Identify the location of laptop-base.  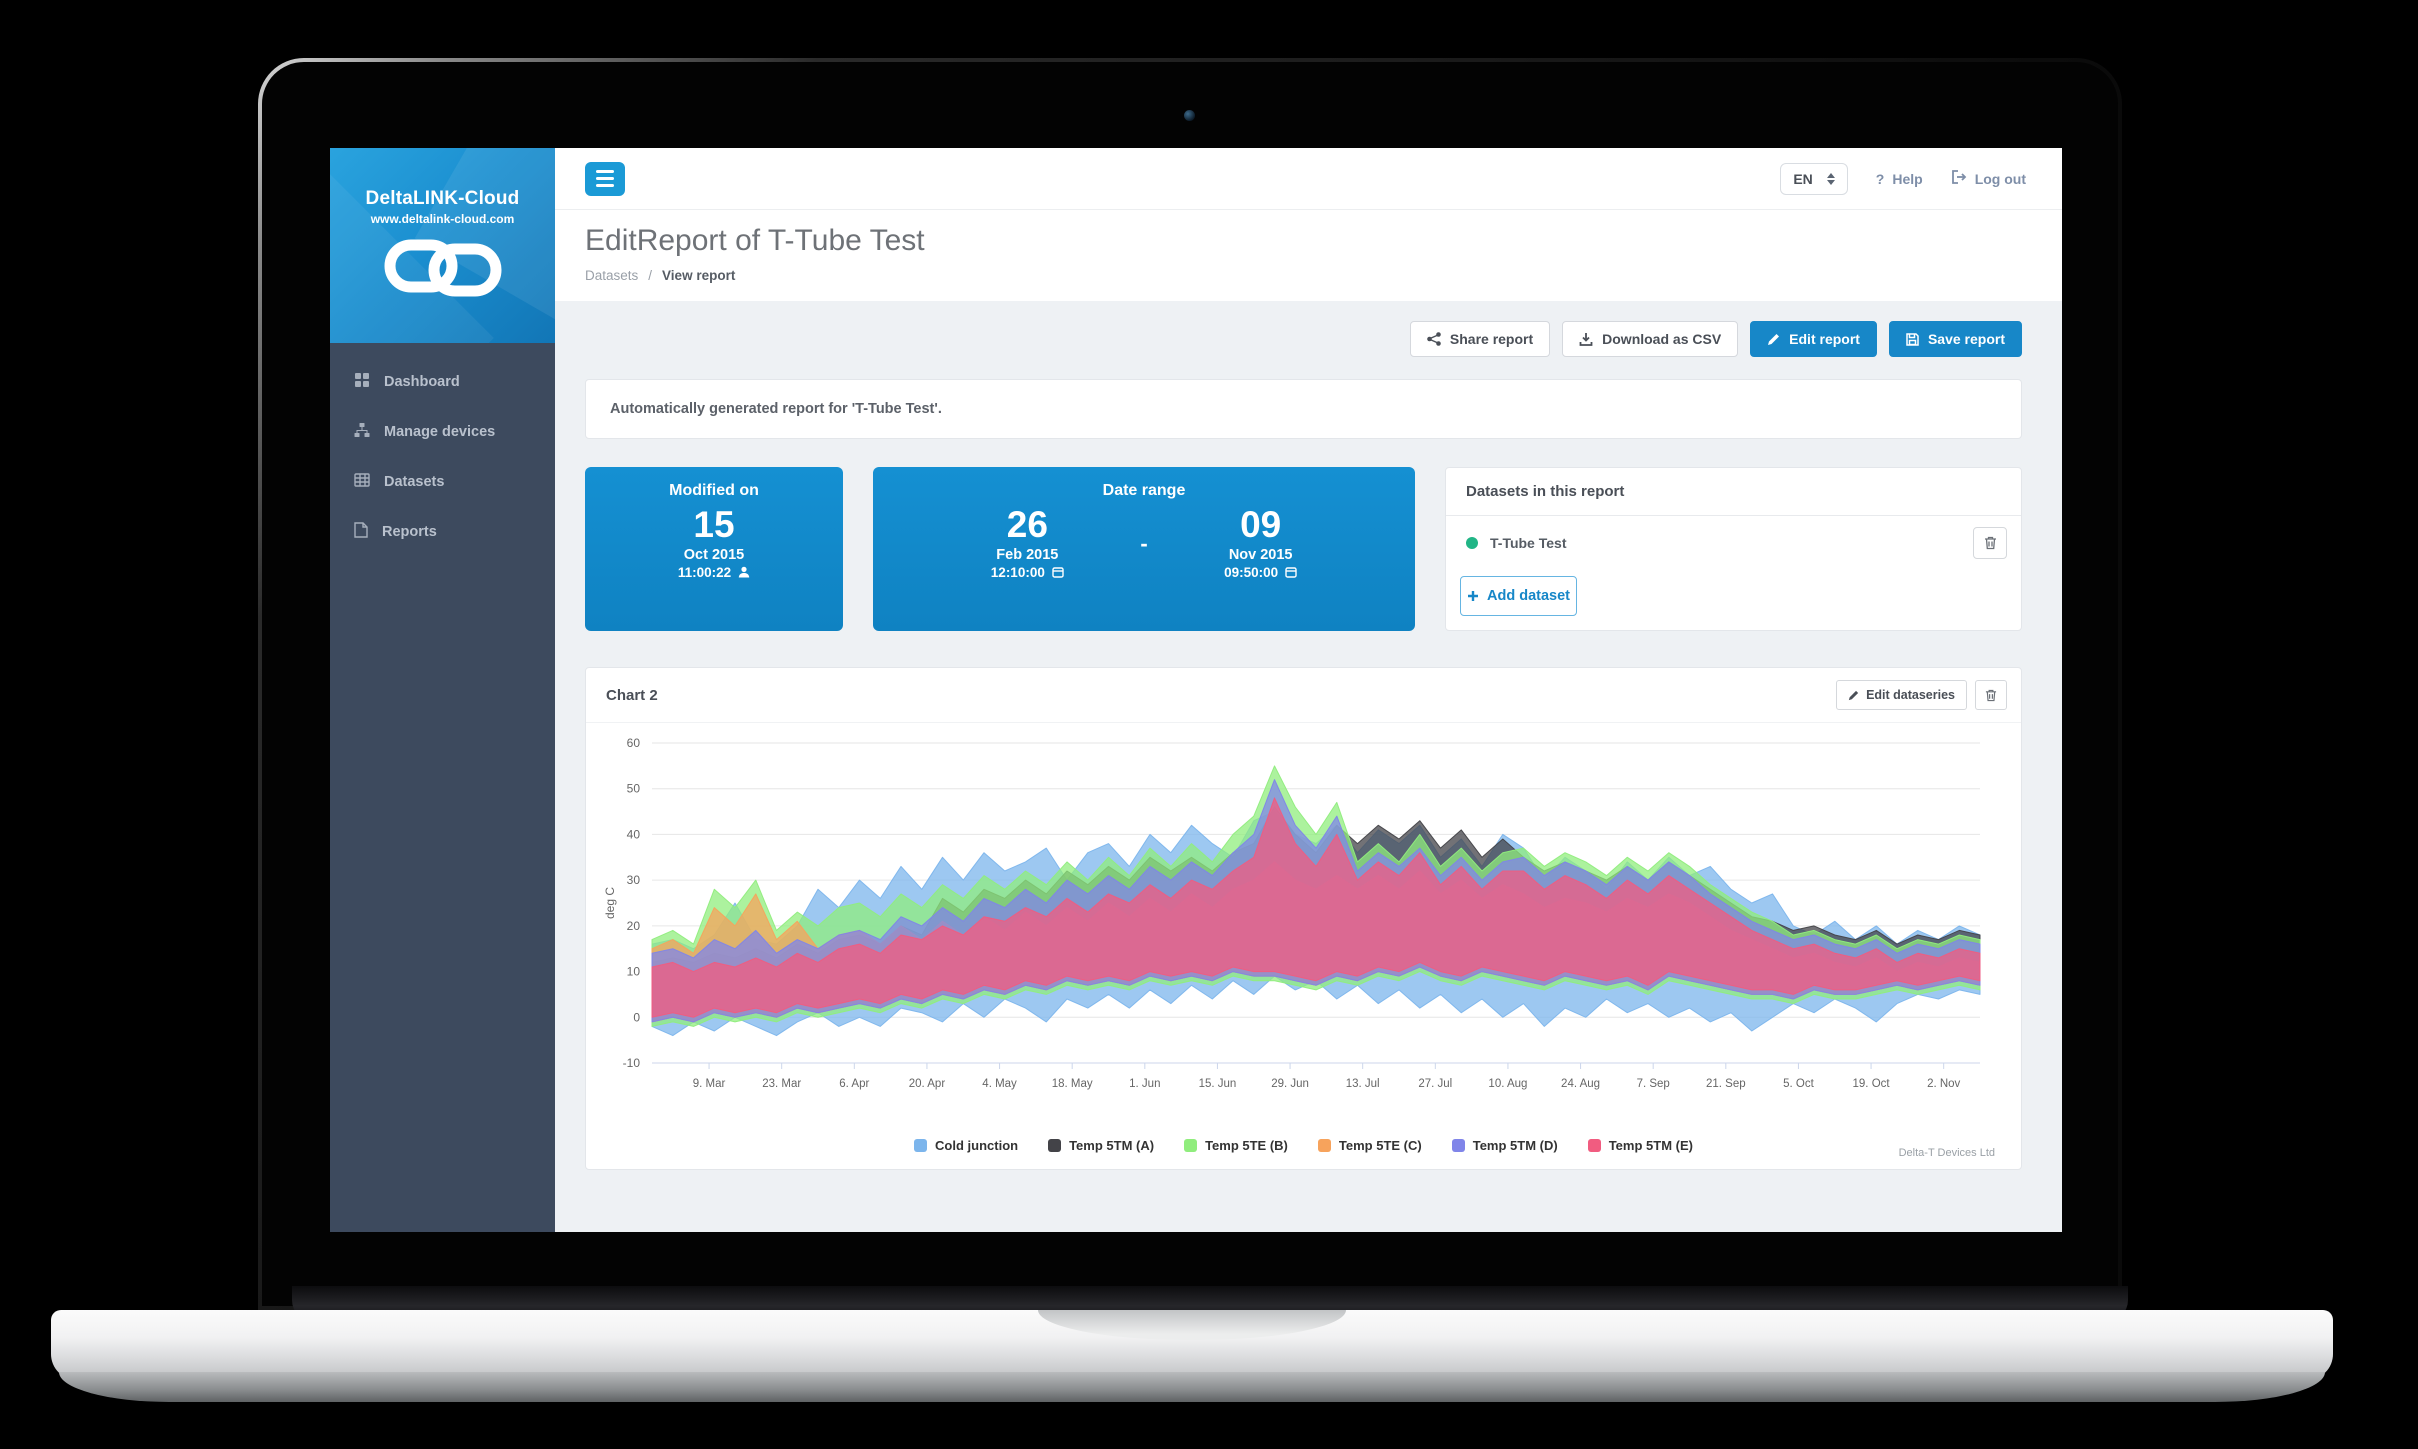
(1192, 1356).